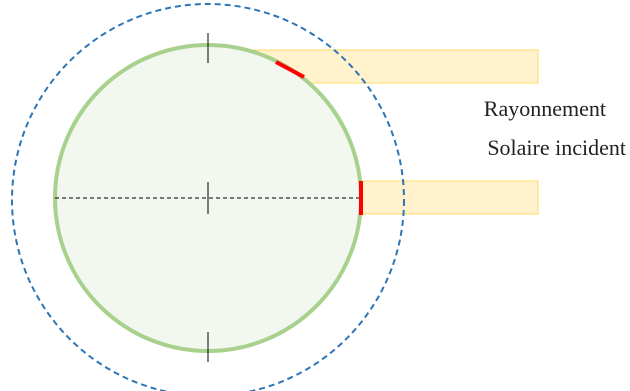 Image resolution: width=630 pixels, height=391 pixels. I want to click on incidence-mark-upper, so click(290, 69).